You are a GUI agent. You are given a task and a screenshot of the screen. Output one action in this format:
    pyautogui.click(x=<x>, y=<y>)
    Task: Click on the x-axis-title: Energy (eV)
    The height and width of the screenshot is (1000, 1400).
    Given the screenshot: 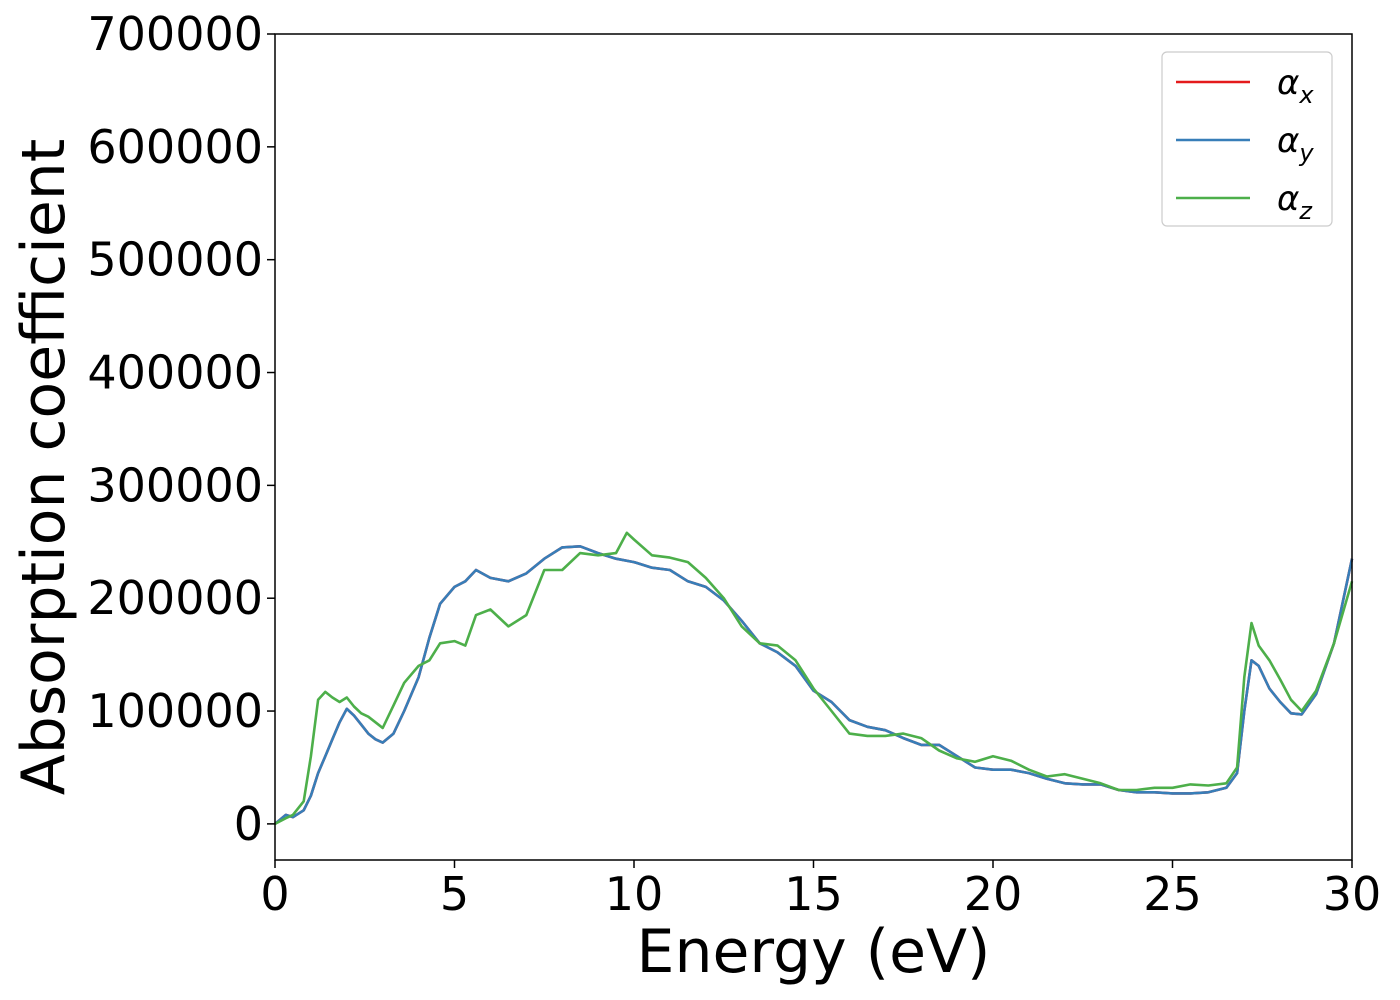 What is the action you would take?
    pyautogui.click(x=814, y=952)
    